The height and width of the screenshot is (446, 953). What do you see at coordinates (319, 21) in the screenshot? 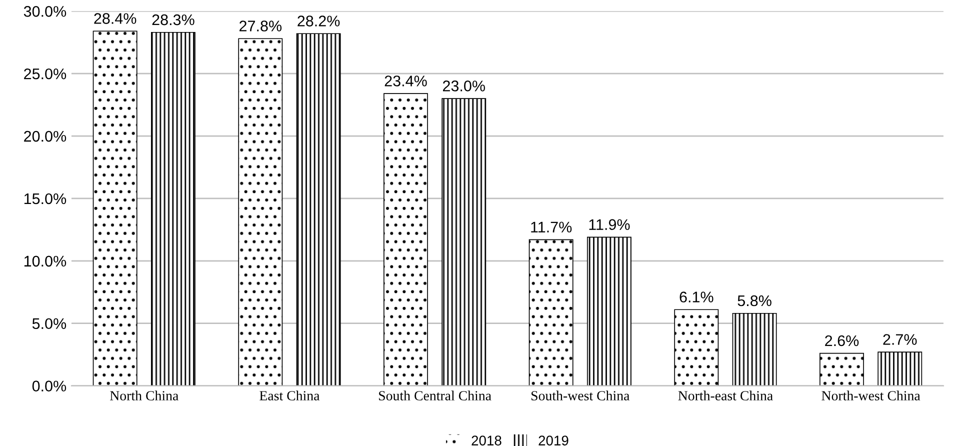
I see `data-label: 28.2%` at bounding box center [319, 21].